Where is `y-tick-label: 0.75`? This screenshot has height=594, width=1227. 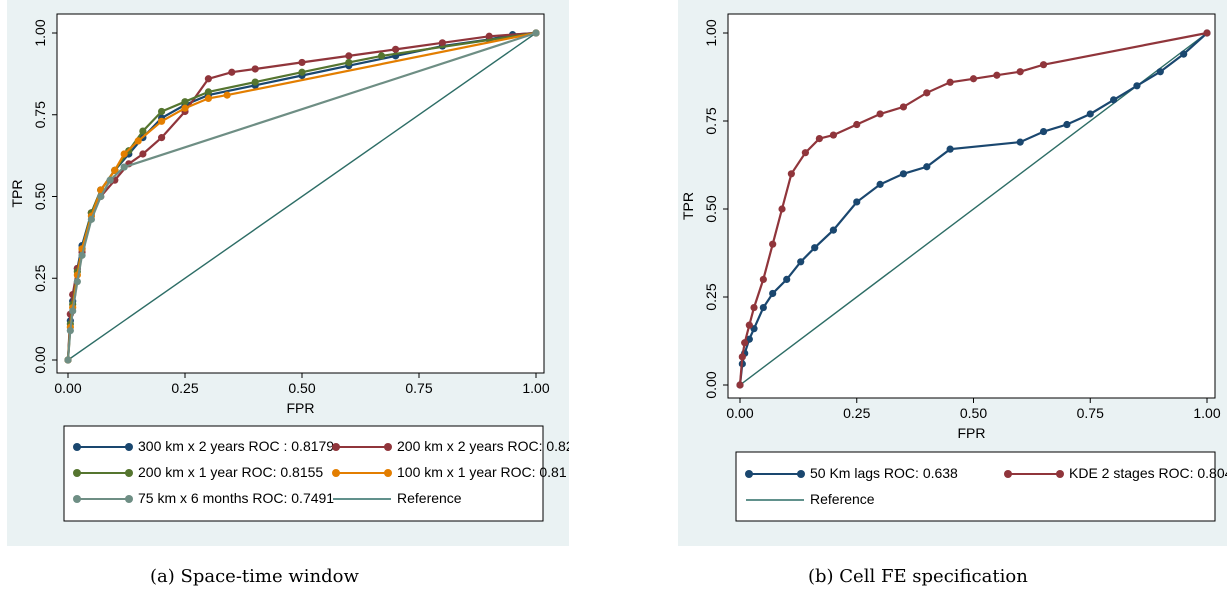
y-tick-label: 0.75 is located at coordinates (40, 114).